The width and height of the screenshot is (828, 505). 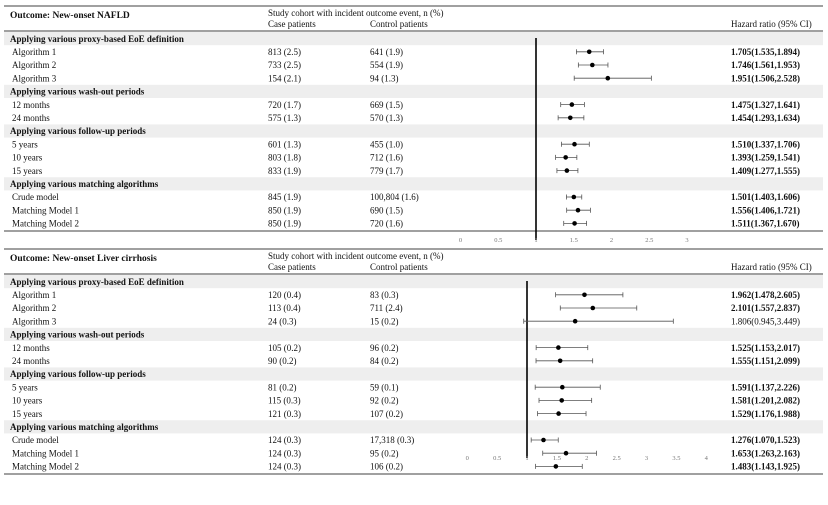 What do you see at coordinates (284, 295) in the screenshot?
I see `case-count-cell: 120 (0.4)` at bounding box center [284, 295].